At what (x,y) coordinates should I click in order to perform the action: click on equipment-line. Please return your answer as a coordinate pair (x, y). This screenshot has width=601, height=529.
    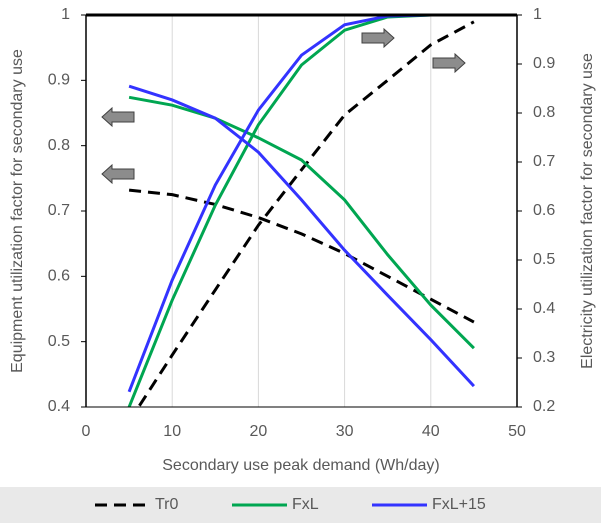
    Looking at the image, I should click on (301, 256).